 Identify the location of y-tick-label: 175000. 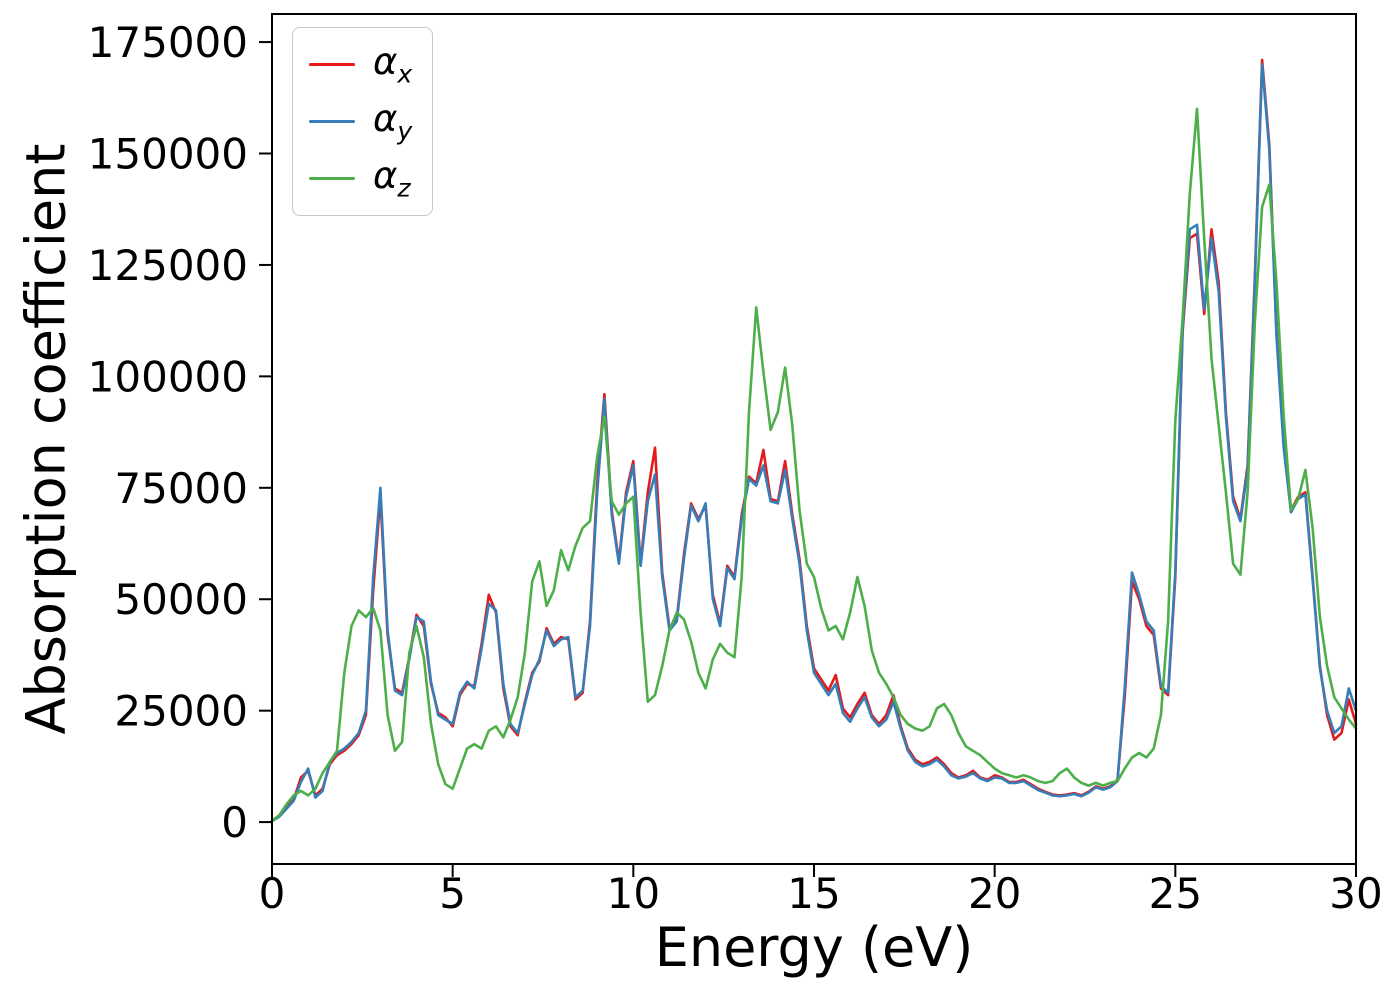
(168, 42).